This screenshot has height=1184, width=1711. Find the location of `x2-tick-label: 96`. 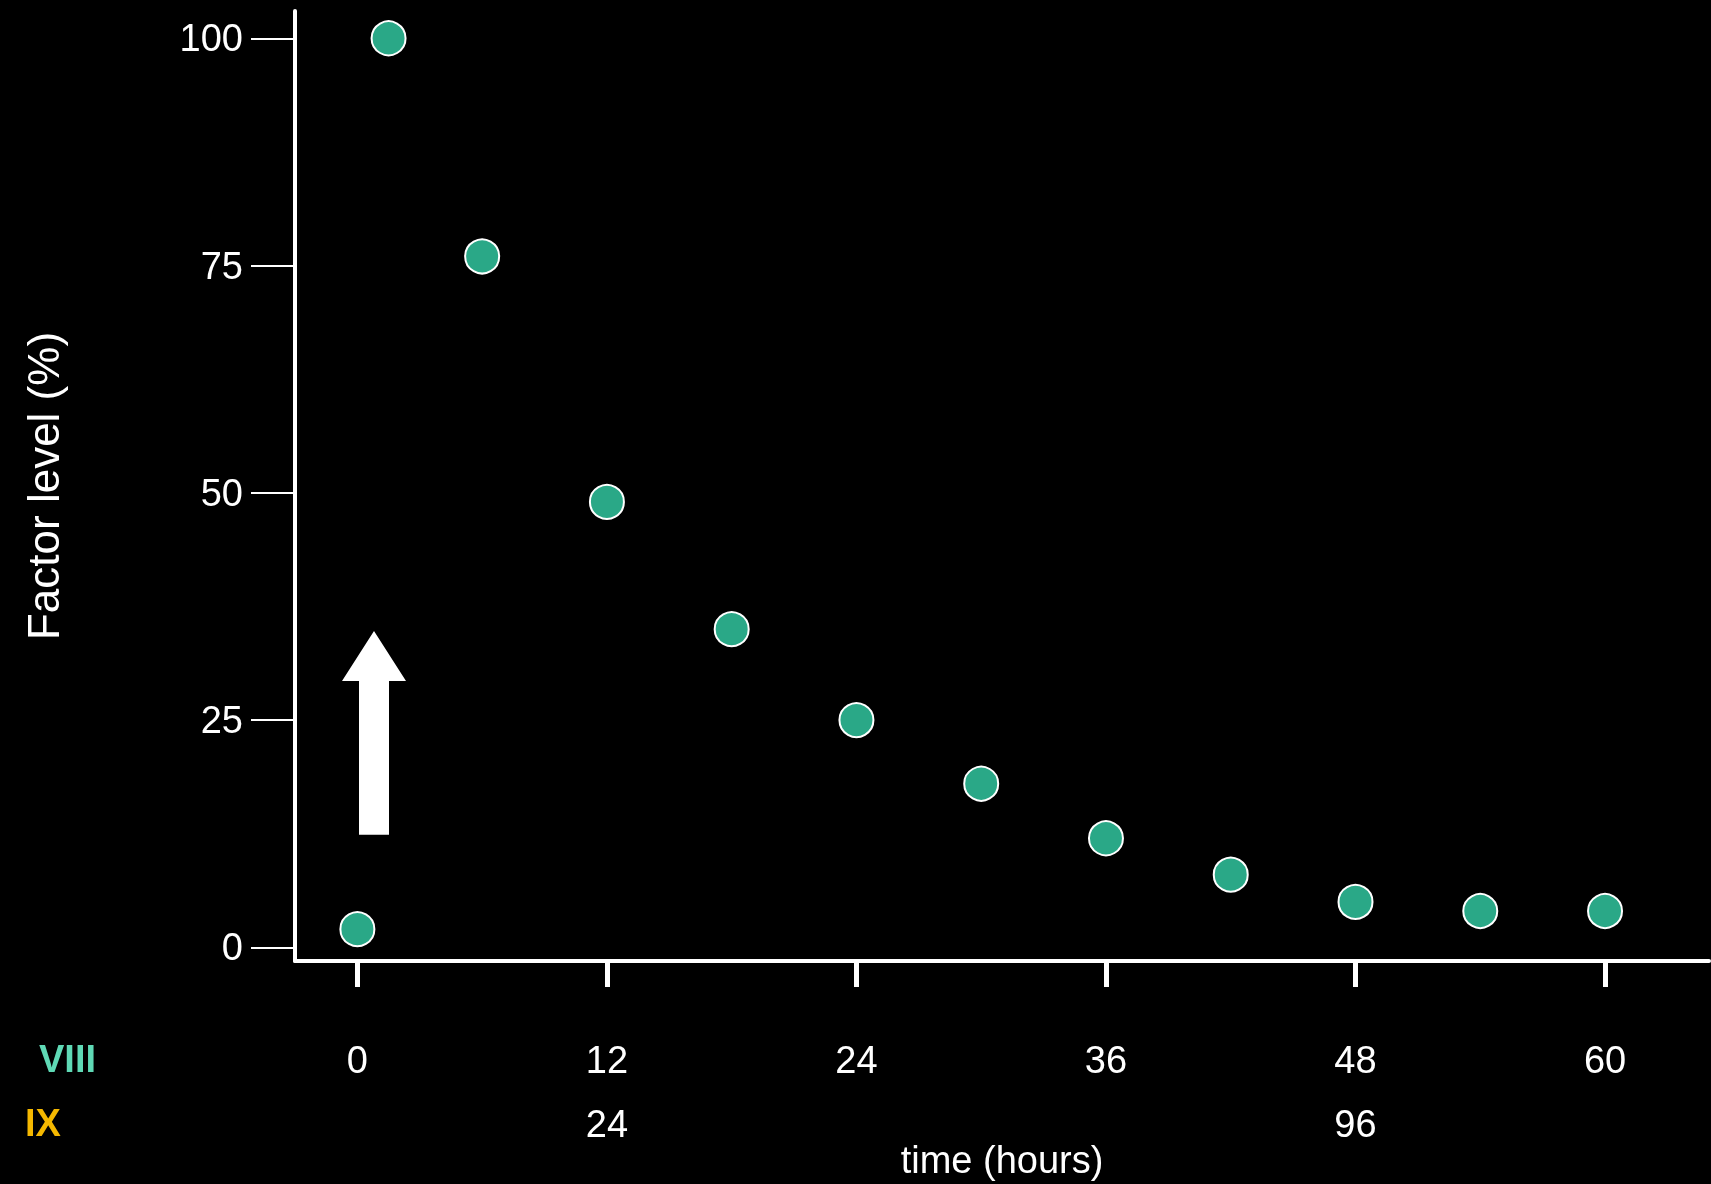

x2-tick-label: 96 is located at coordinates (1355, 1124).